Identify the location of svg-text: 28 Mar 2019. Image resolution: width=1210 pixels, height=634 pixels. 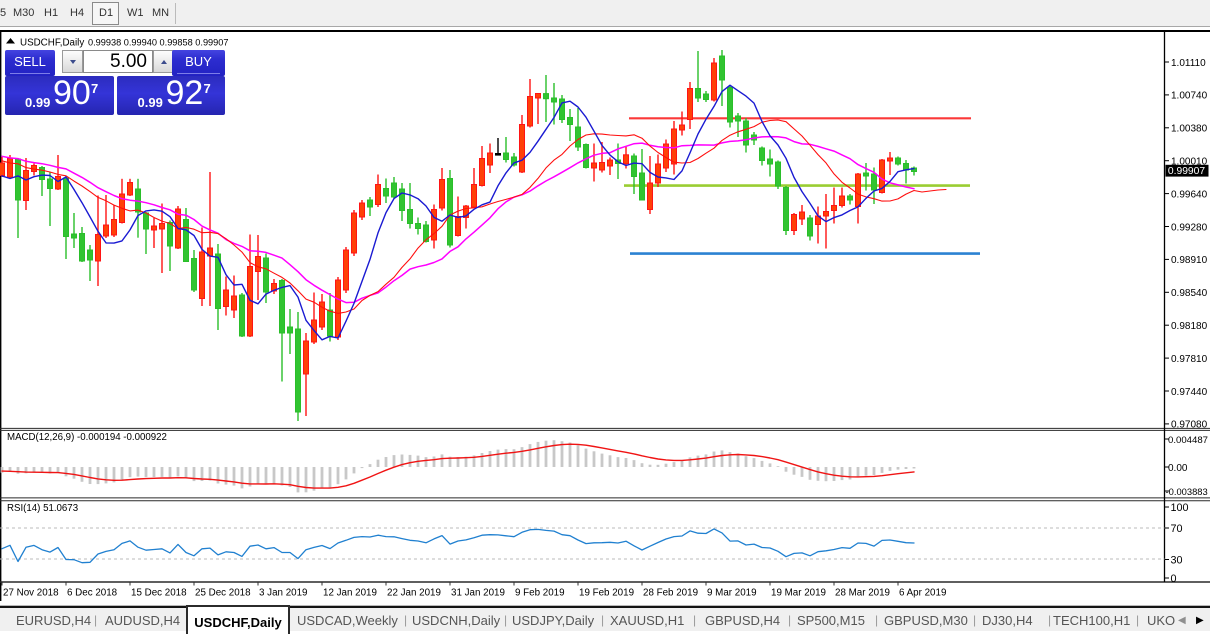
(862, 593).